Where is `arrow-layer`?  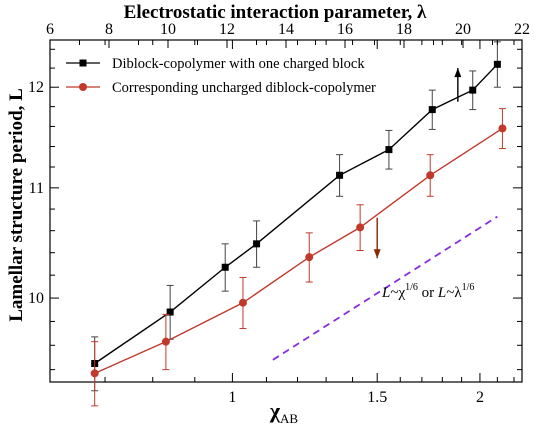 arrow-layer is located at coordinates (417, 163).